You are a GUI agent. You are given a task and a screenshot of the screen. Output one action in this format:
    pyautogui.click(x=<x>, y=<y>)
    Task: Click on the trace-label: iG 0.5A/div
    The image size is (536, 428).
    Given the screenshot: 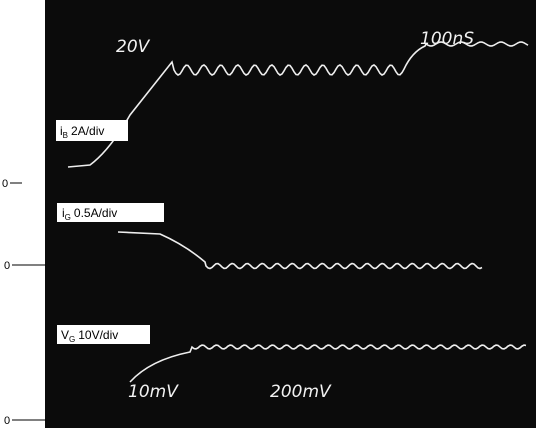 What is the action you would take?
    pyautogui.click(x=89, y=214)
    